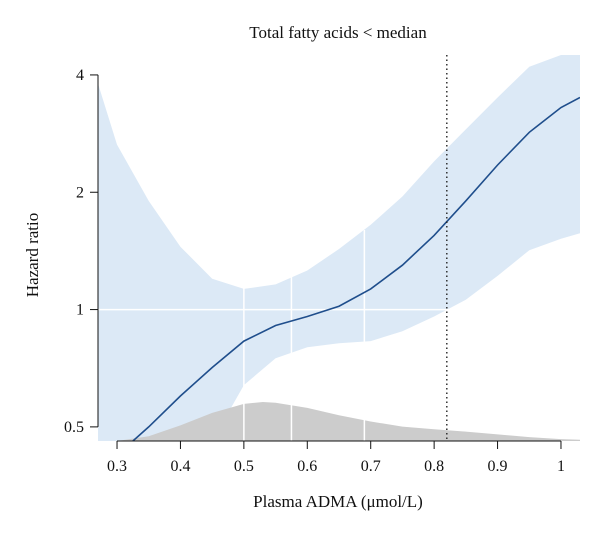 The image size is (600, 534). What do you see at coordinates (180, 466) in the screenshot?
I see `x-tick-label: 0.4` at bounding box center [180, 466].